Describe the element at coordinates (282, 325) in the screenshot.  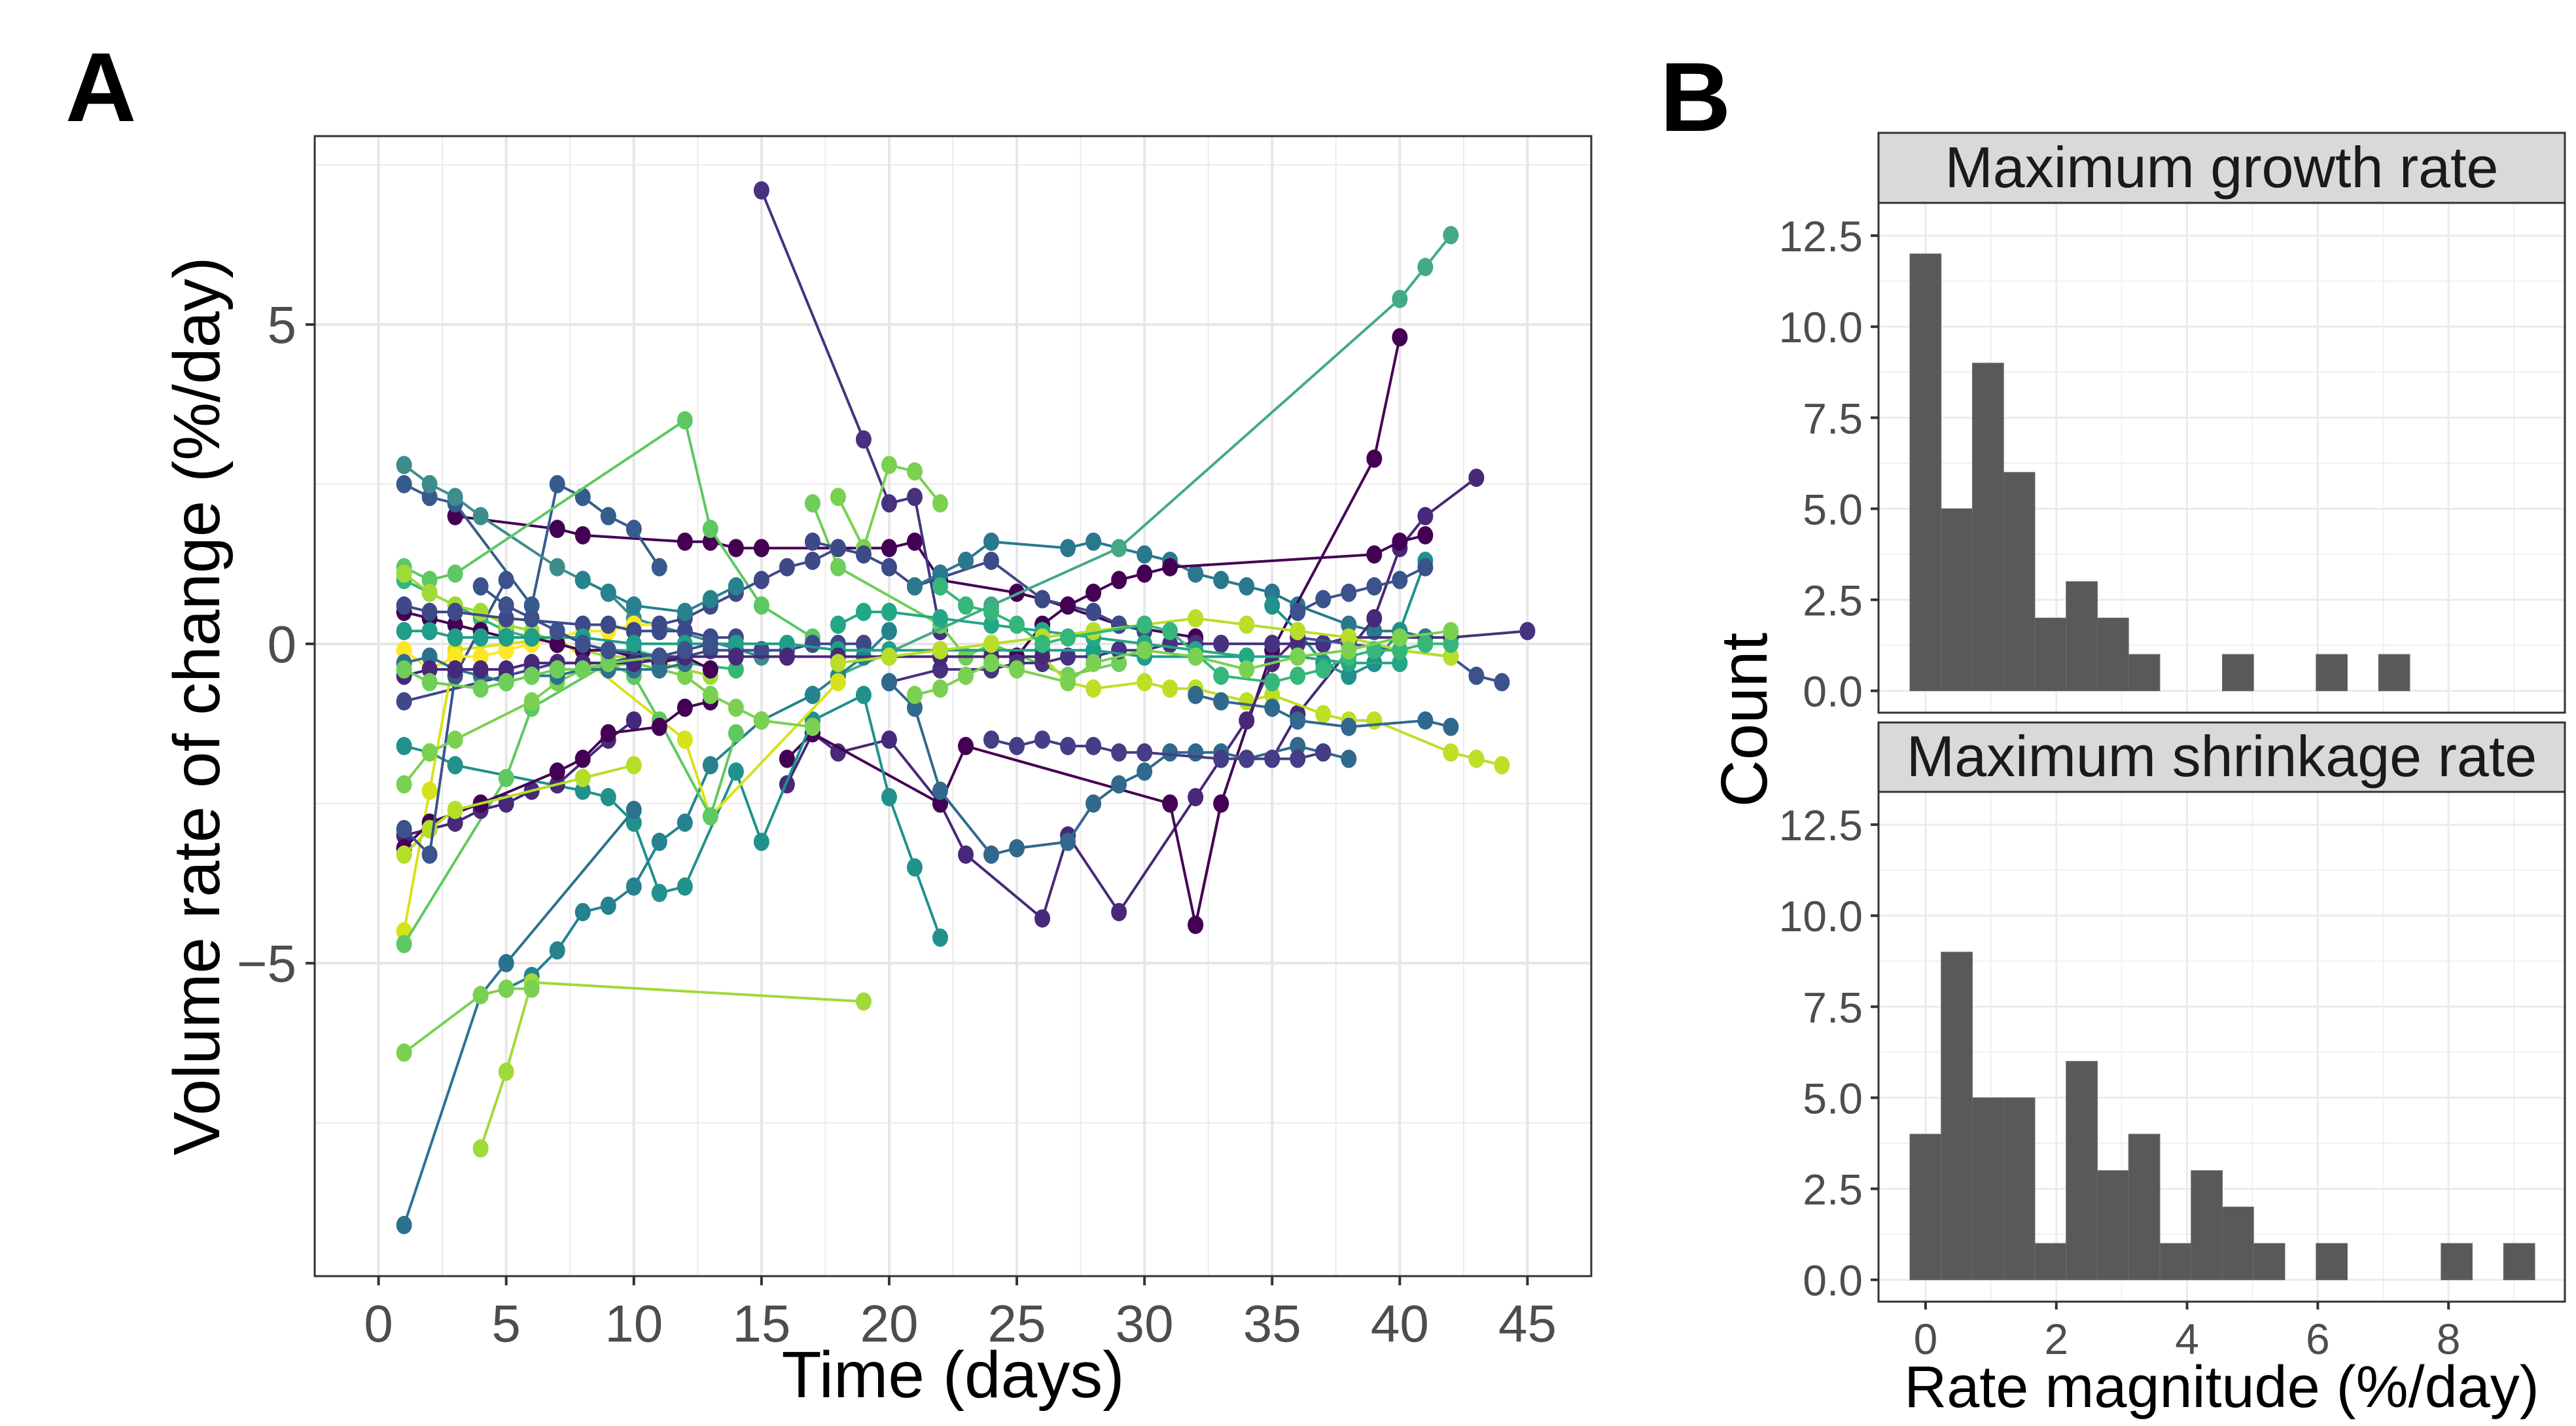
I see `y-tick-label: 5` at that location.